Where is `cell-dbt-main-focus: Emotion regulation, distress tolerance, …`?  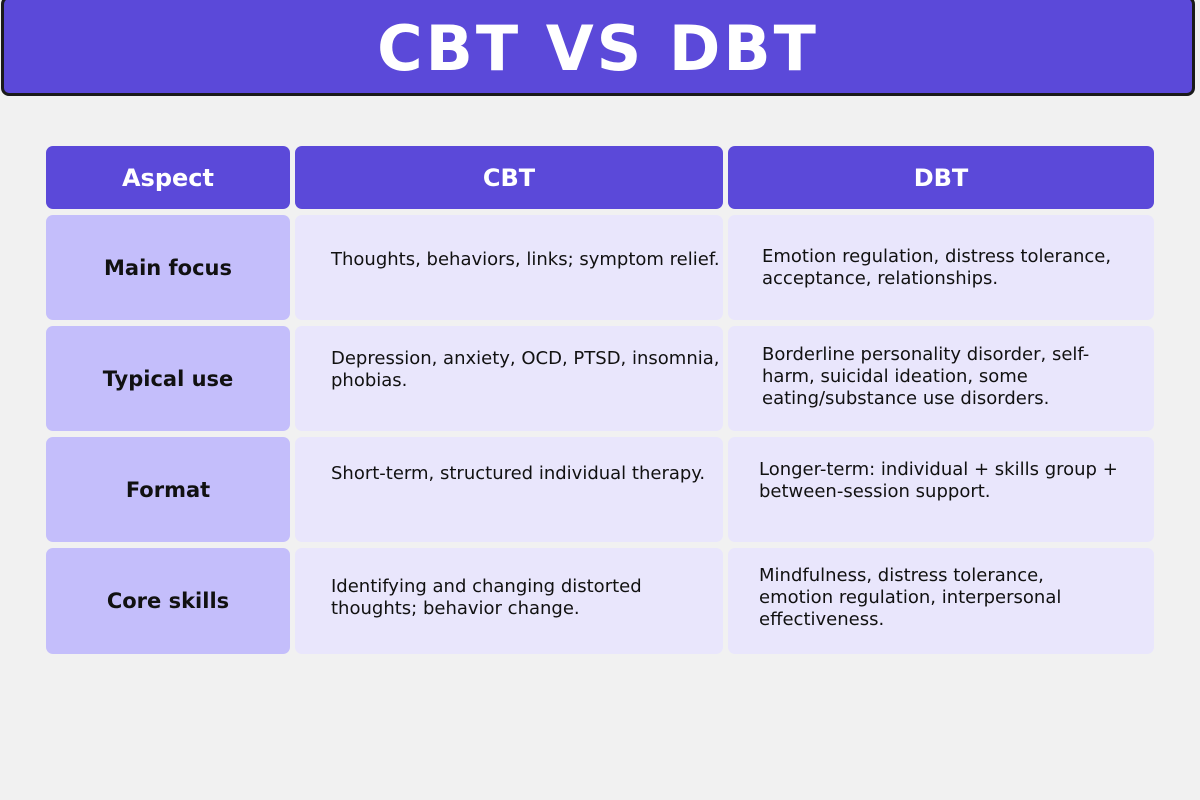
cell-dbt-main-focus: Emotion regulation, distress tolerance, … is located at coordinates (941, 267).